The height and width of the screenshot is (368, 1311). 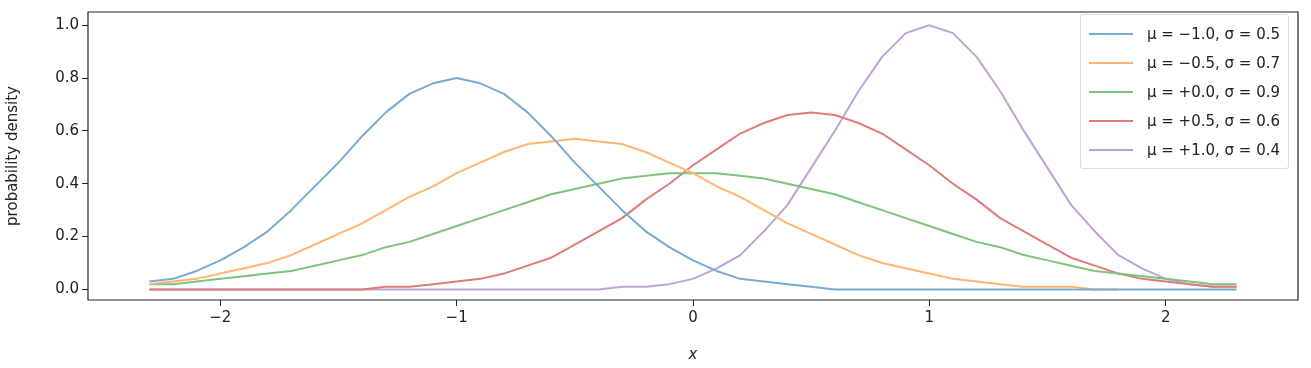 What do you see at coordinates (67, 182) in the screenshot?
I see `y-tick-label: 0.4` at bounding box center [67, 182].